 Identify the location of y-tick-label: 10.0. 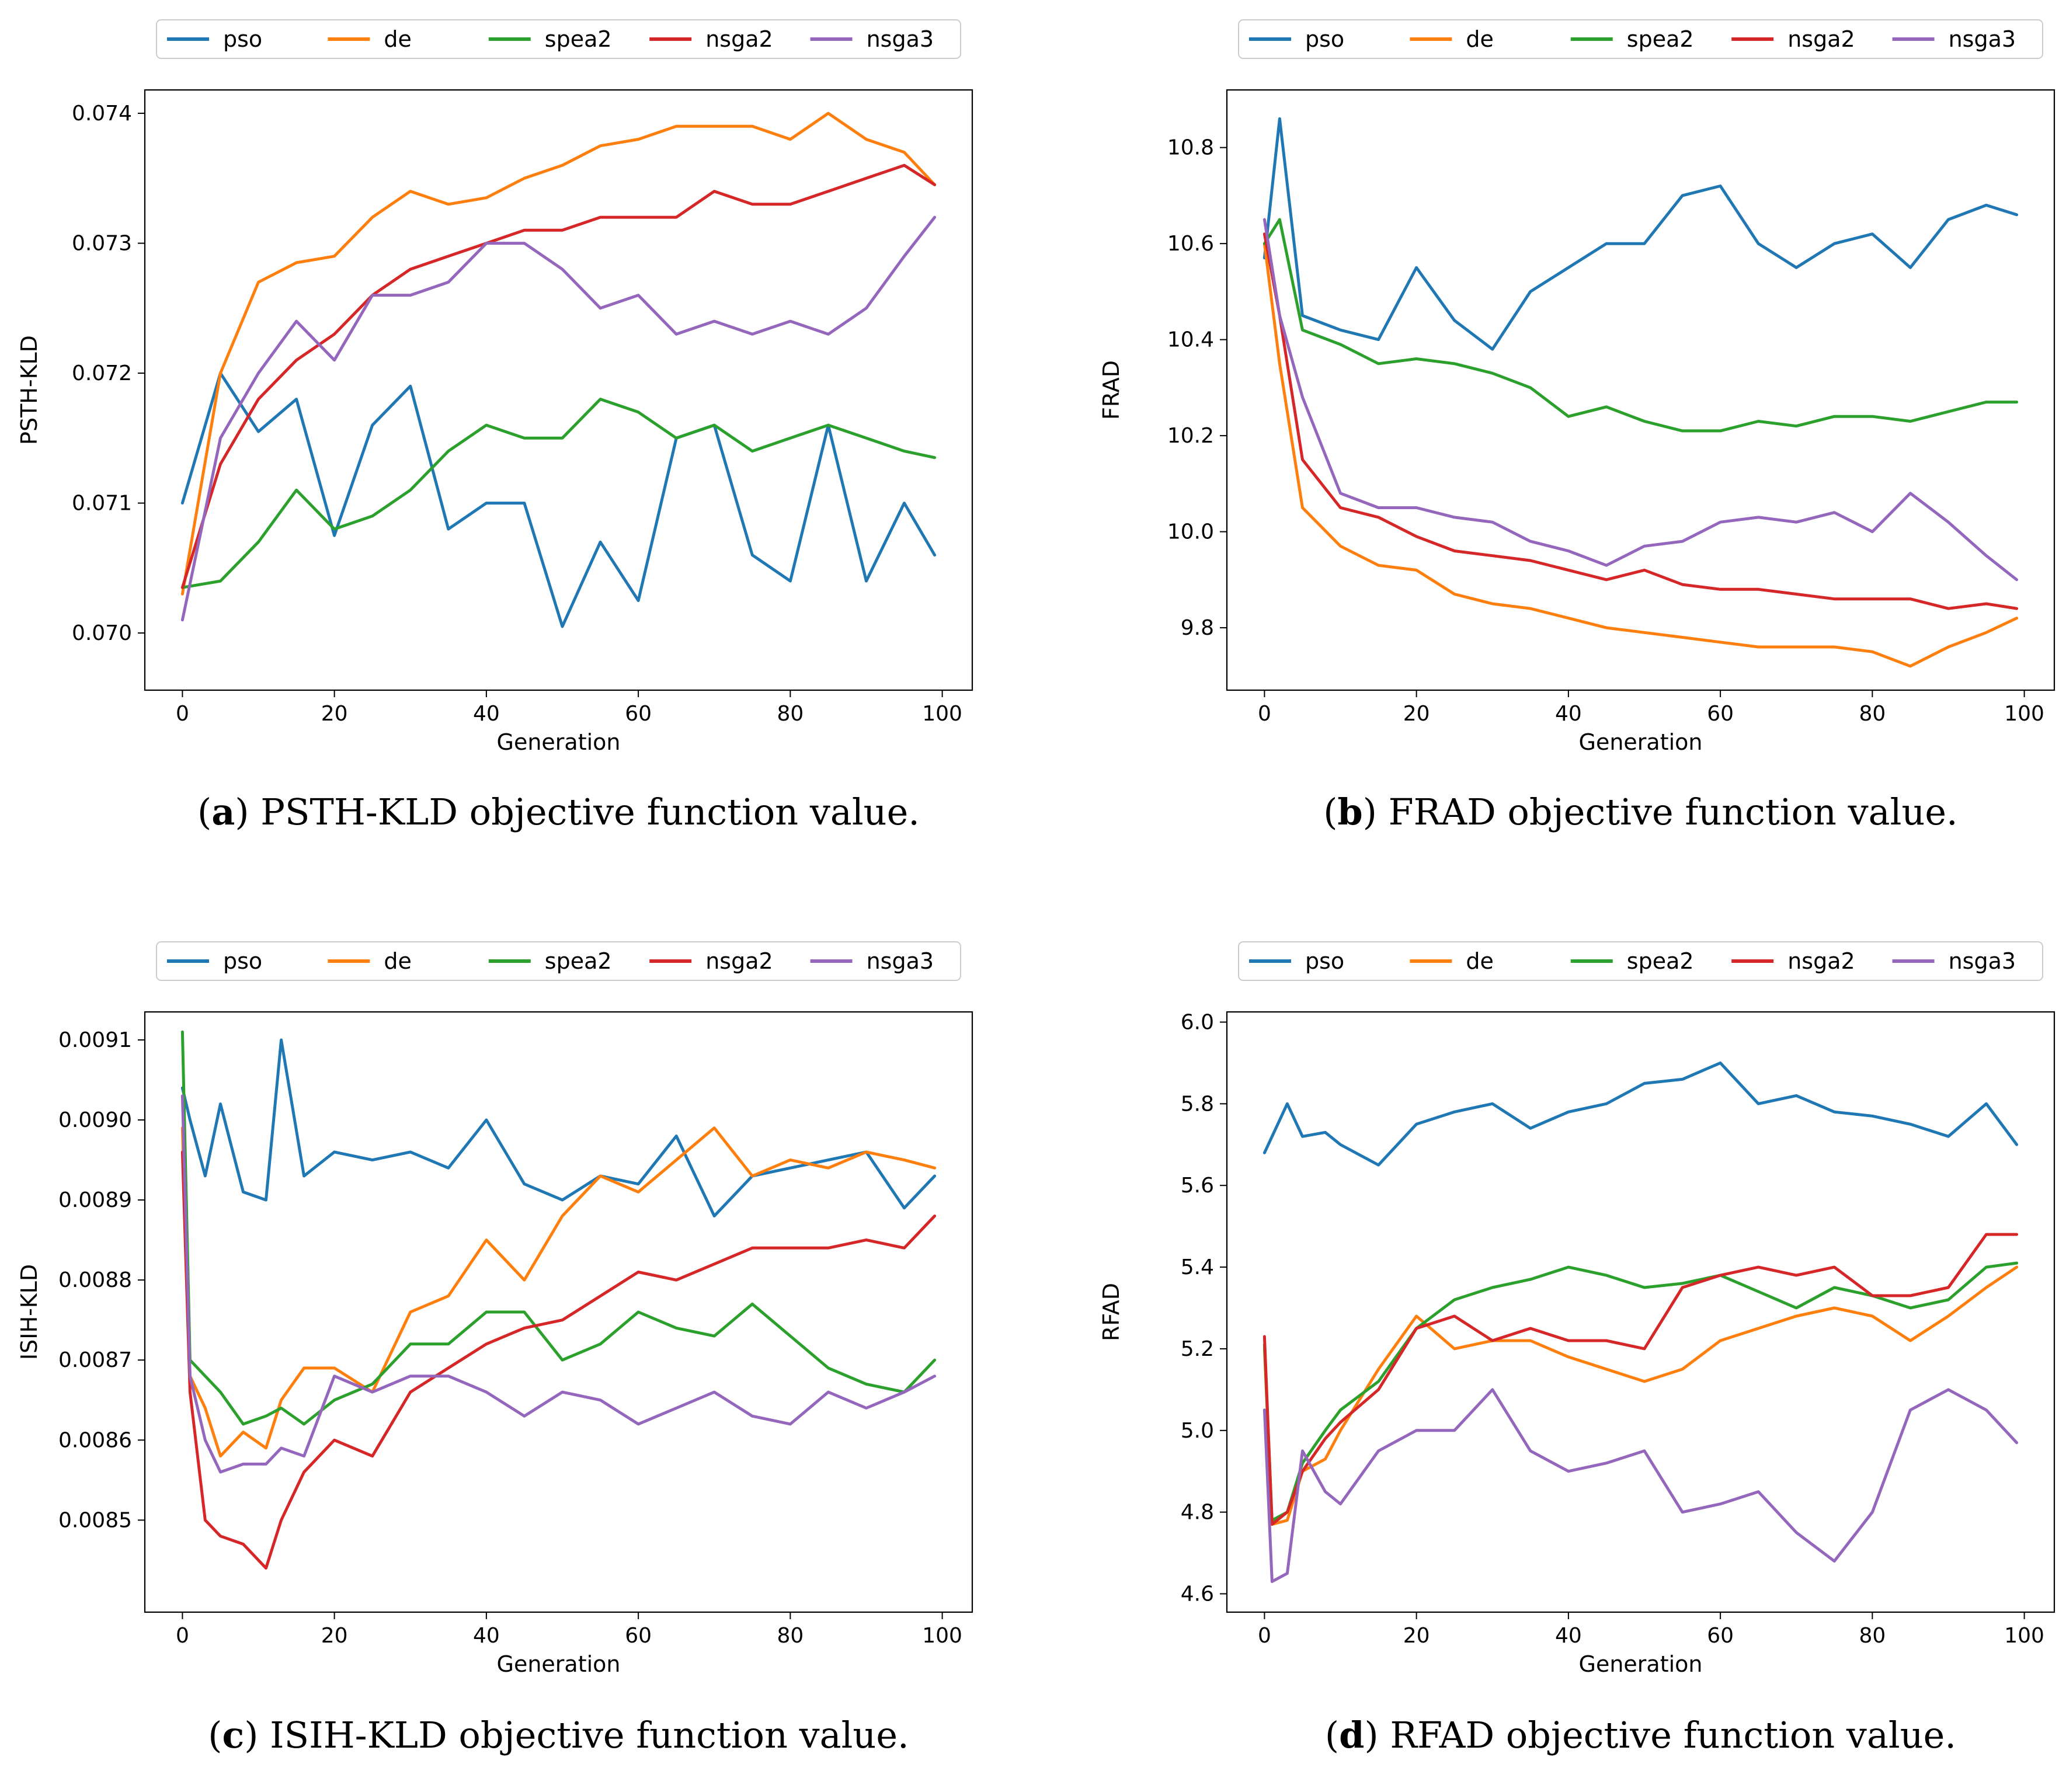
(1191, 532).